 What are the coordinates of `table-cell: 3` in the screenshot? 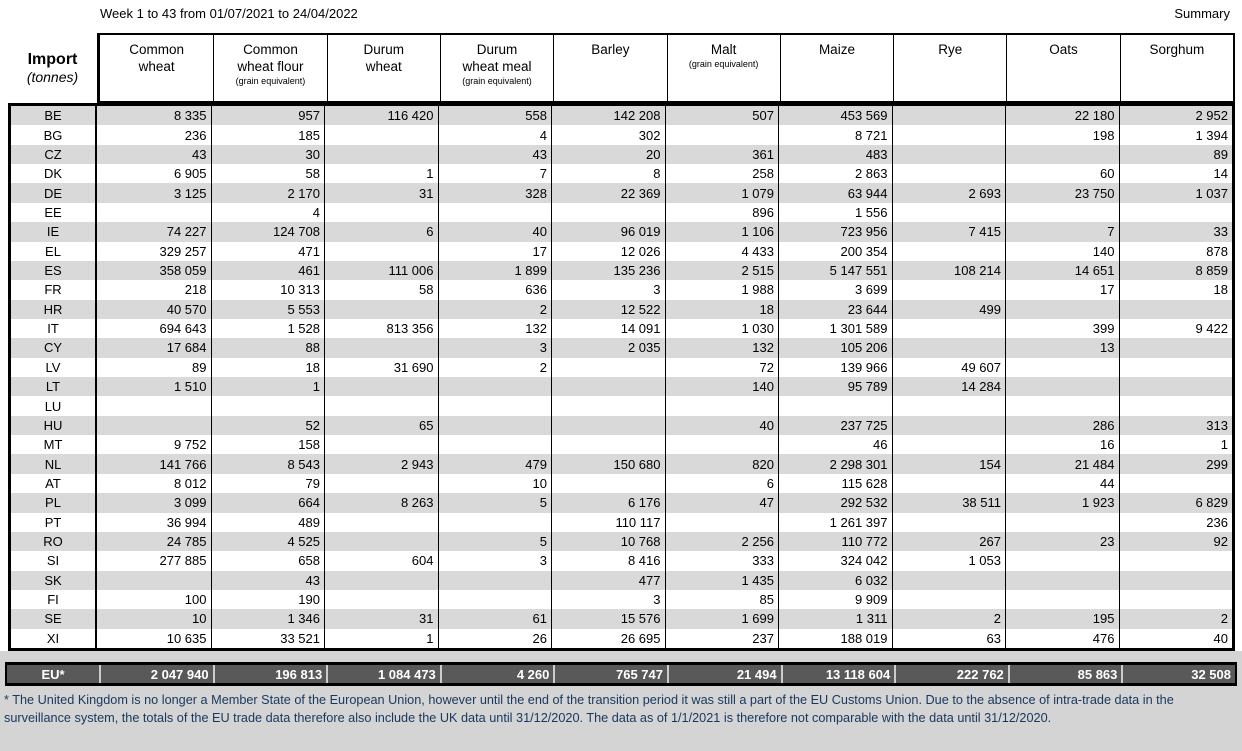 It's located at (494, 348).